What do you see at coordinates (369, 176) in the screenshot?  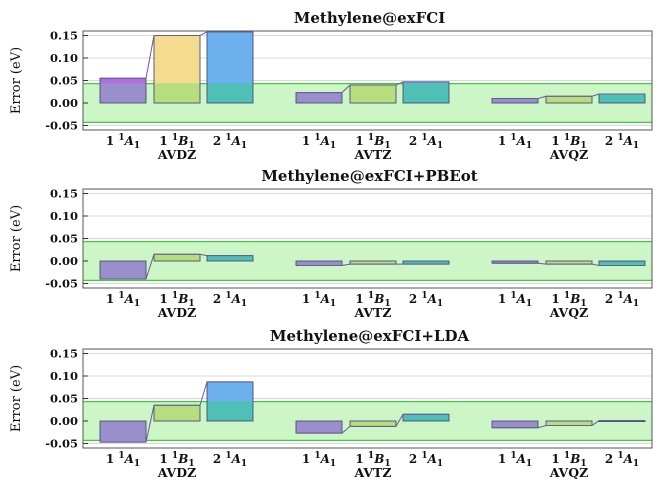 I see `panel-title: Methylene@exFCI+PBEot` at bounding box center [369, 176].